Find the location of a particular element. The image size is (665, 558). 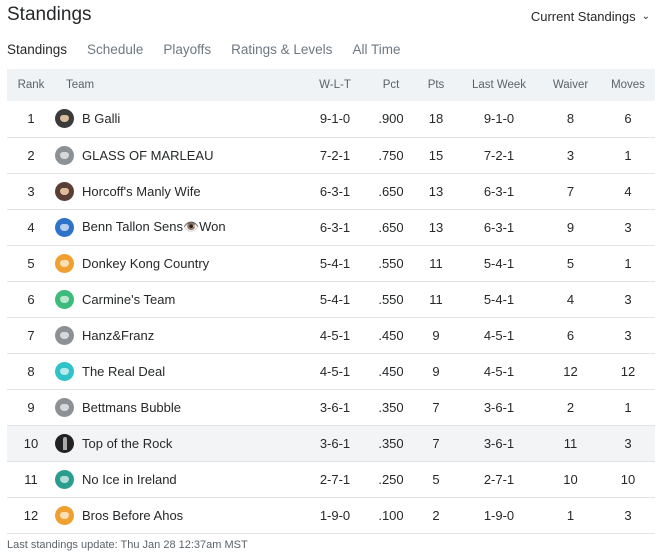

rank-cell: 3 is located at coordinates (31, 191).